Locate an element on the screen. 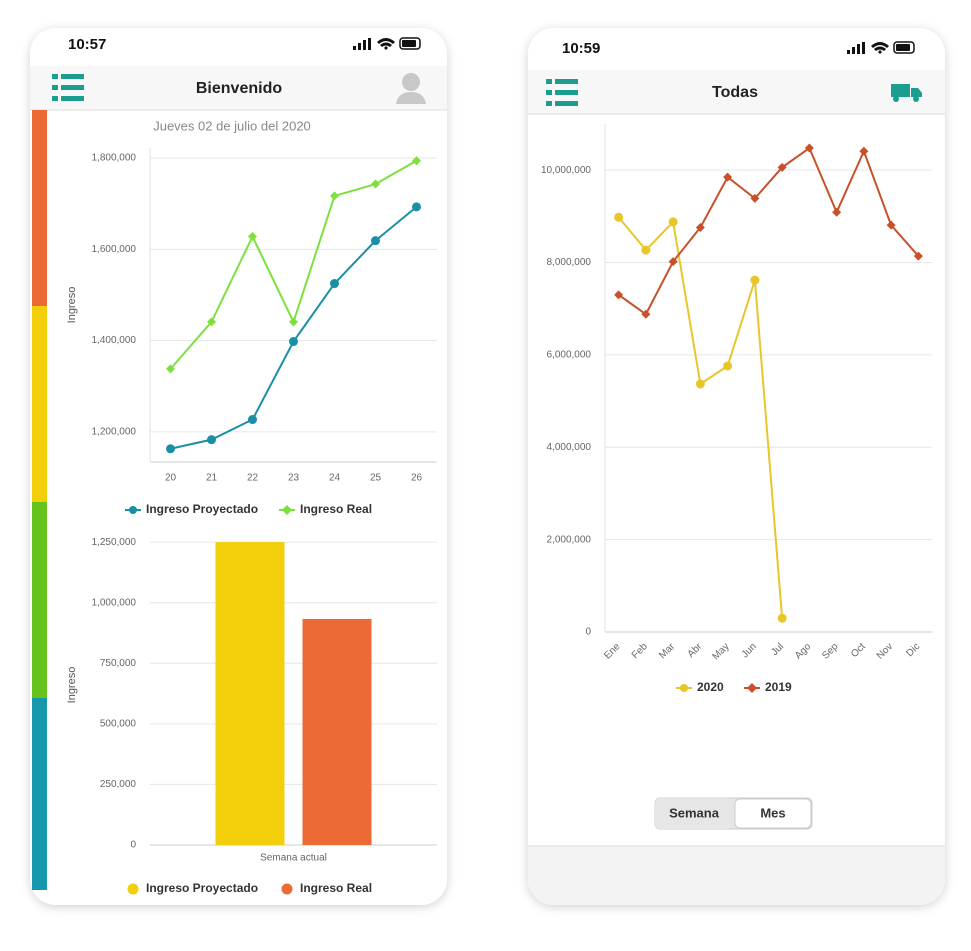  segment-control: Semana Mes is located at coordinates (733, 813).